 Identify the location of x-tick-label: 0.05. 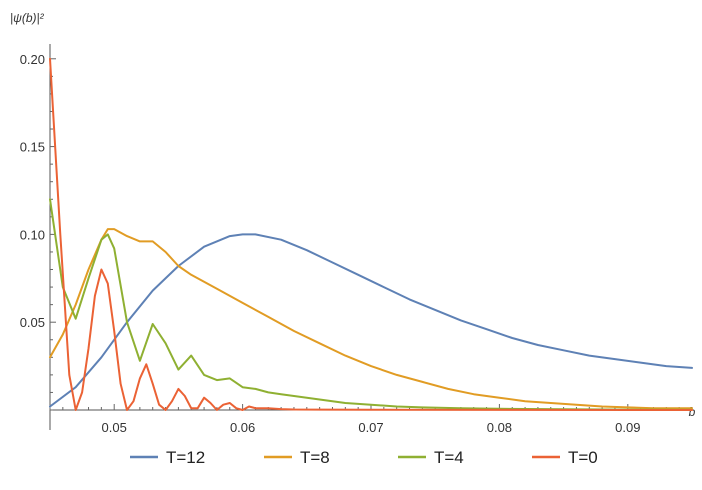
(114, 427).